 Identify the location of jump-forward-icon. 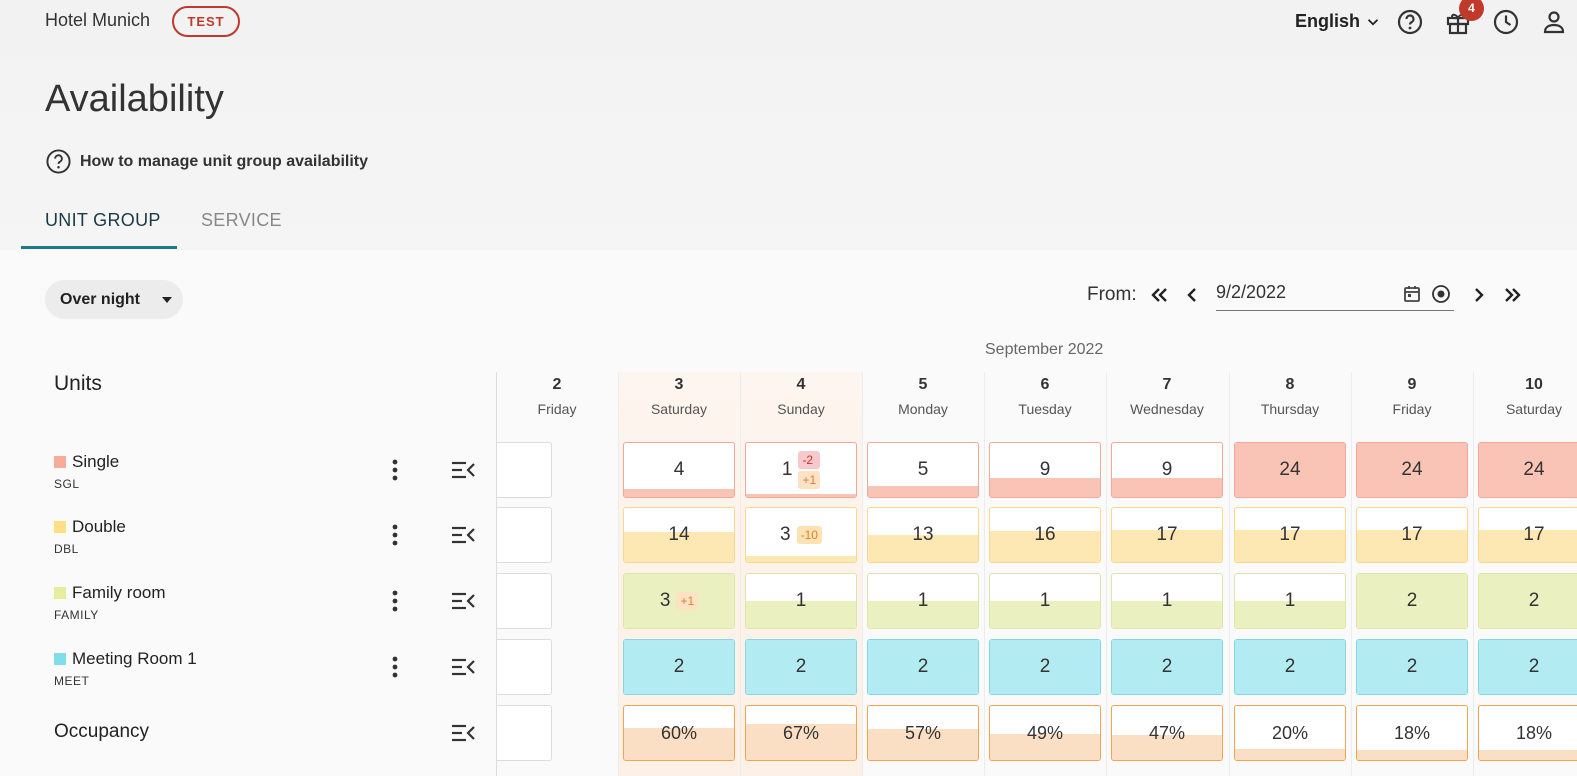
(1513, 295).